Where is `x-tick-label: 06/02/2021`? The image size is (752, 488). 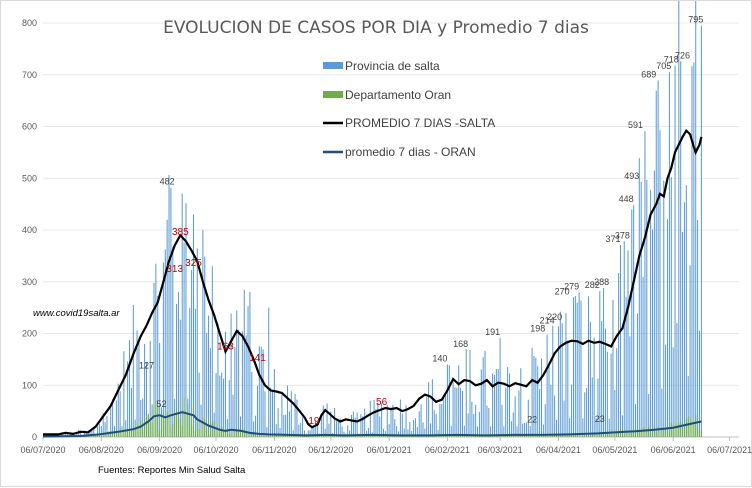
x-tick-label: 06/02/2021 is located at coordinates (447, 450).